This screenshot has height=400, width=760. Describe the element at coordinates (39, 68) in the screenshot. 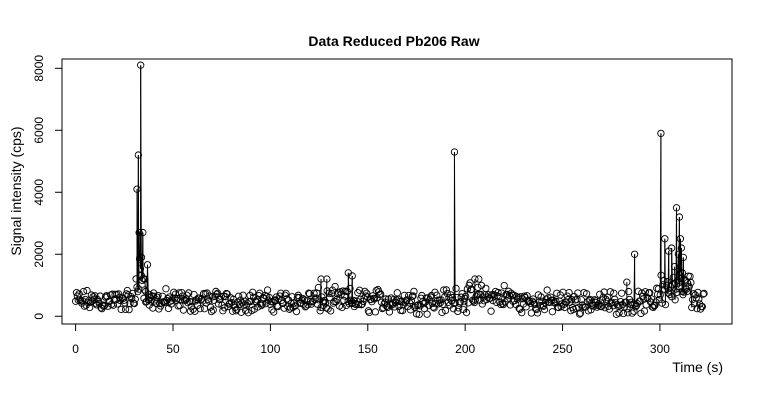

I see `y-tick-label: 8000` at that location.